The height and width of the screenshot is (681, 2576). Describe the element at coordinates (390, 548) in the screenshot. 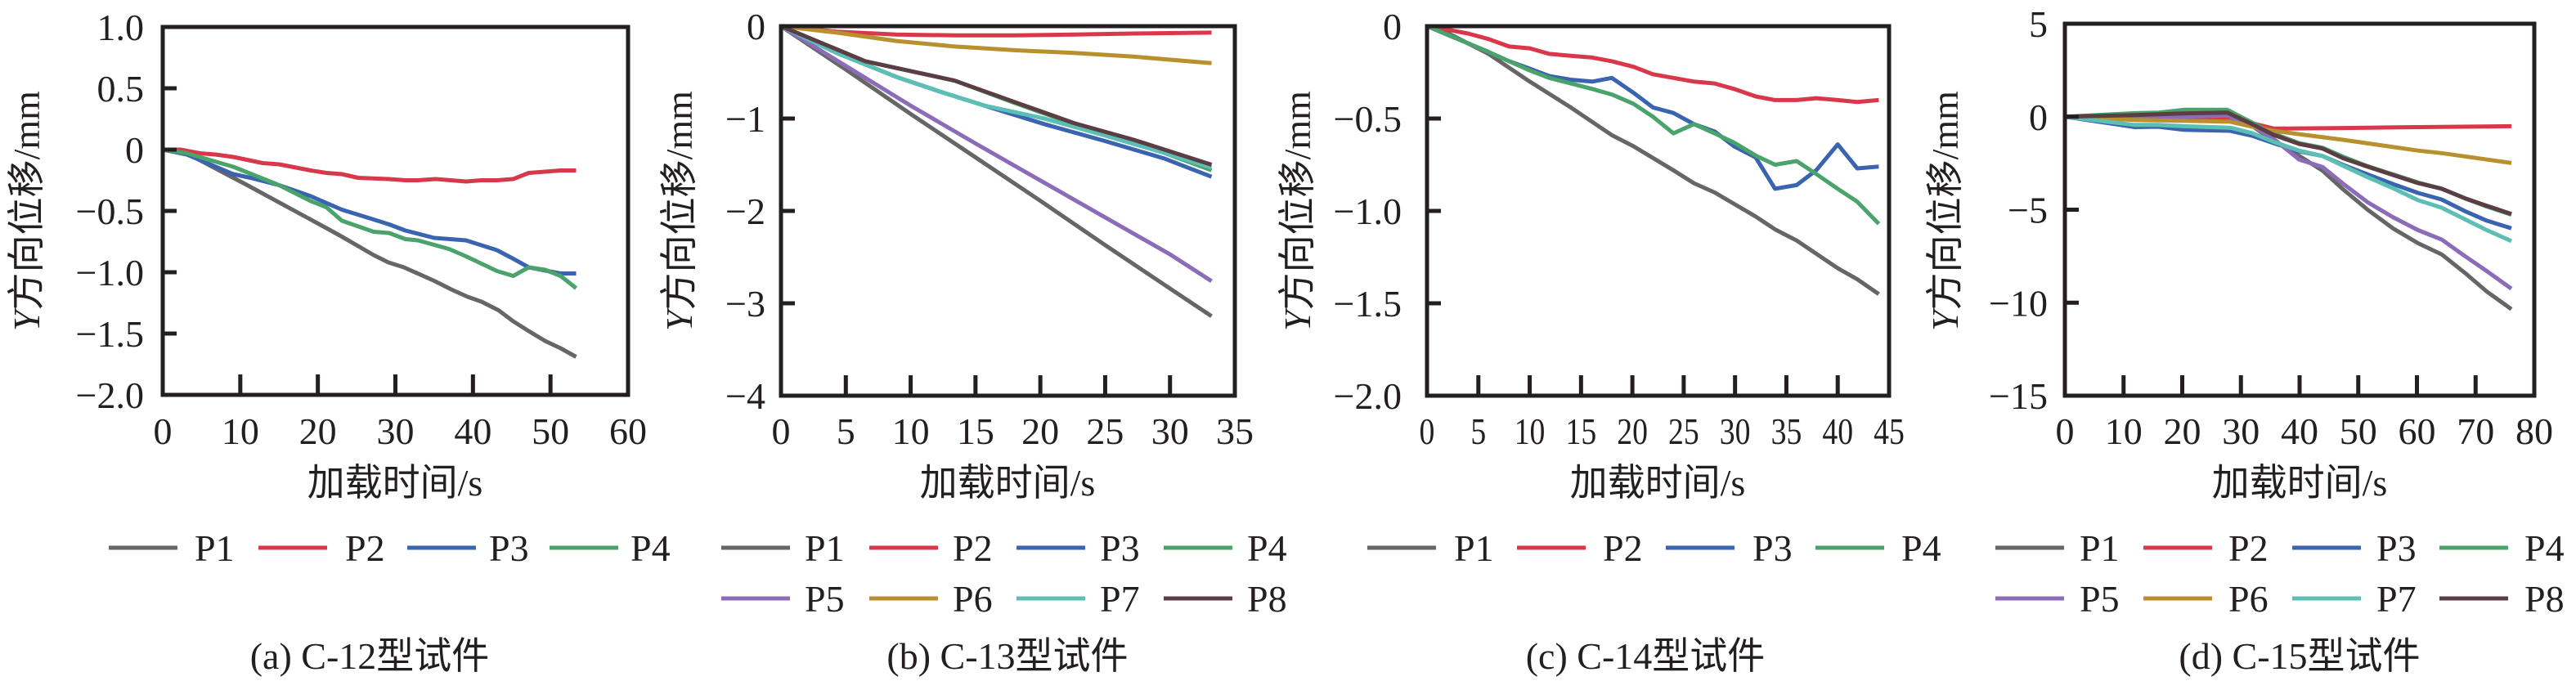

I see `legend: P1 P2 P3 P4` at that location.